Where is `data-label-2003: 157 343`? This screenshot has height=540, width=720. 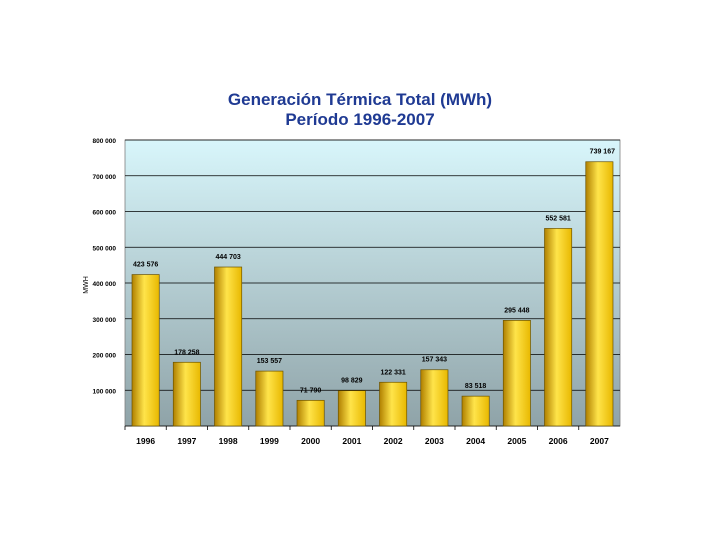 data-label-2003: 157 343 is located at coordinates (434, 360).